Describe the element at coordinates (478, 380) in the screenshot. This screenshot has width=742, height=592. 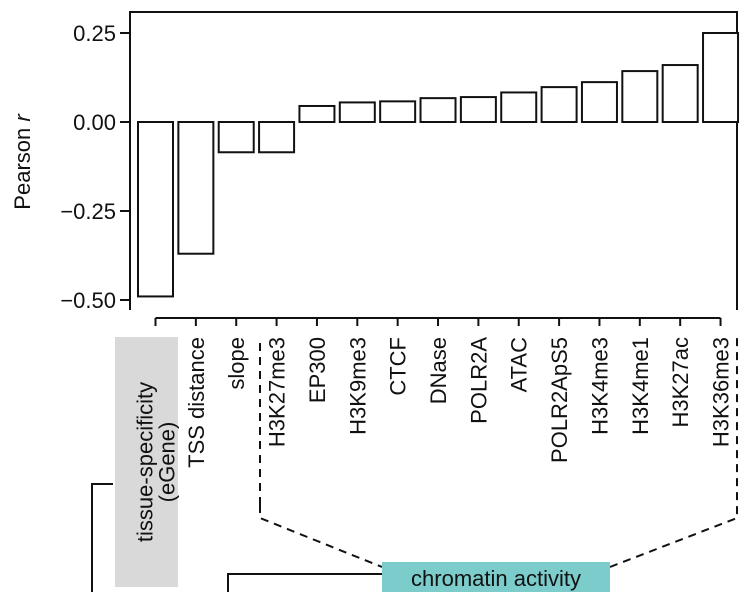
I see `x-tick-label: POLR2A` at that location.